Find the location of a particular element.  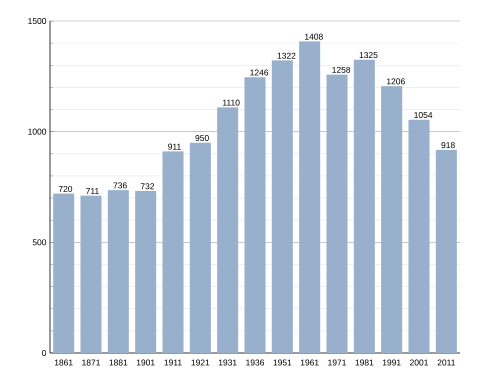

data-label: 711 is located at coordinates (92, 191).